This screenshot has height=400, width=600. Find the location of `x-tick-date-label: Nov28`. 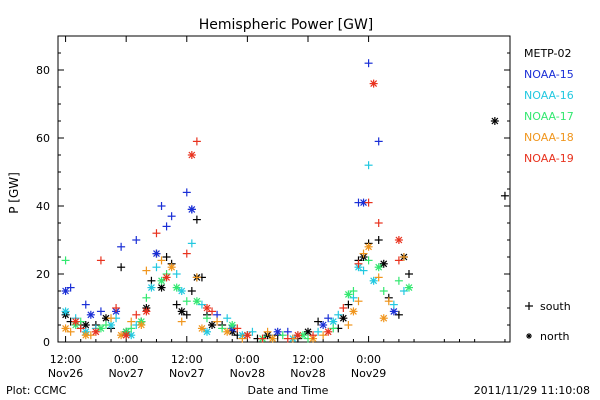

x-tick-date-label: Nov28 is located at coordinates (307, 373).